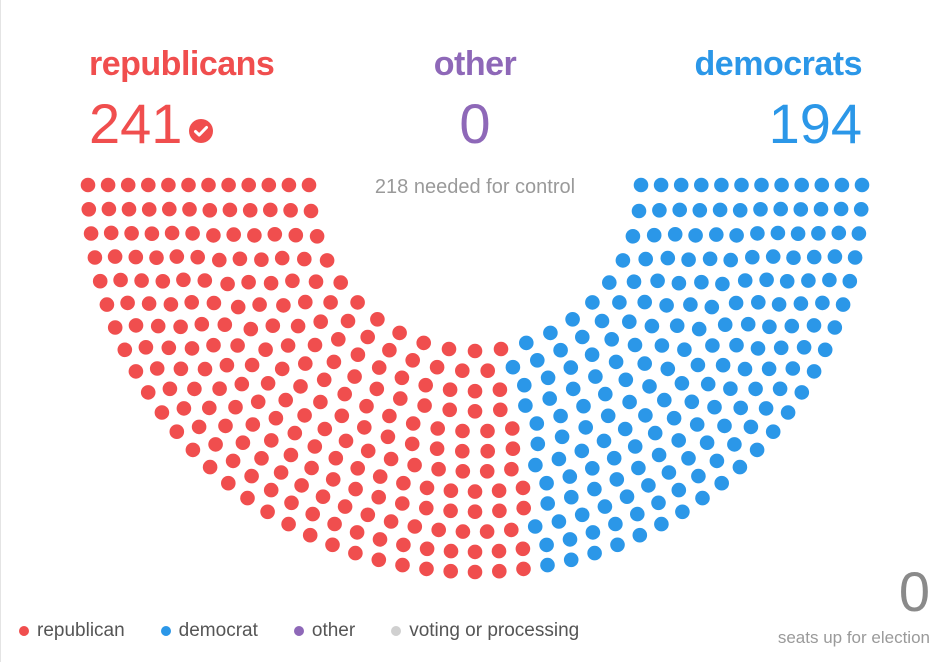 This screenshot has height=662, width=948. Describe the element at coordinates (72, 631) in the screenshot. I see `legend-item-republican: republican` at that location.